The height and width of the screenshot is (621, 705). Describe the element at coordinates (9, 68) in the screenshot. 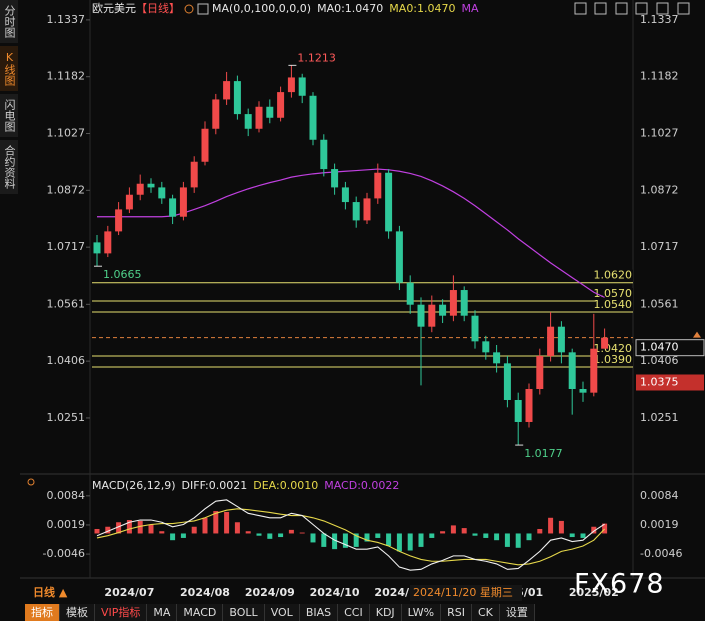

I see `side-tab: K线图` at that location.